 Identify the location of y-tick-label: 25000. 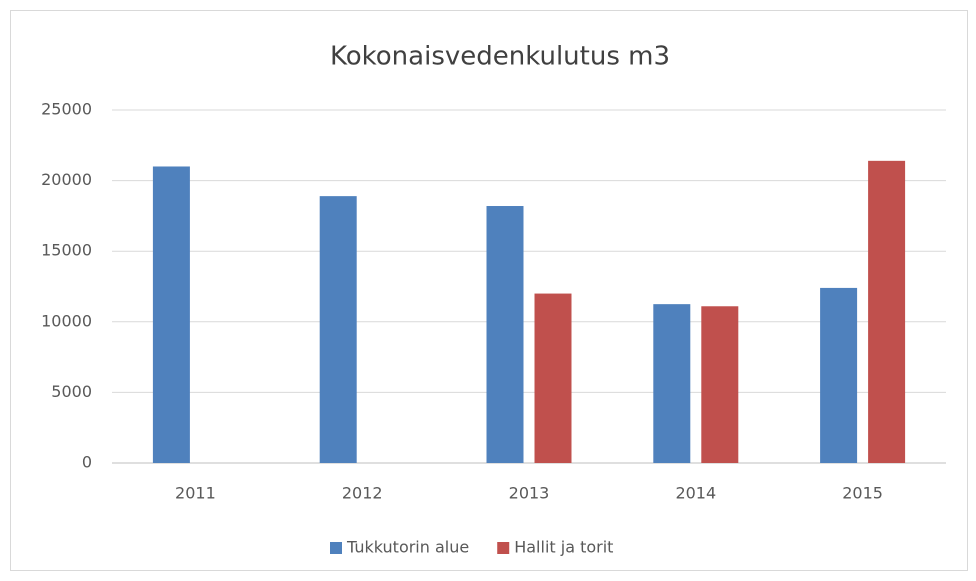
(66, 109).